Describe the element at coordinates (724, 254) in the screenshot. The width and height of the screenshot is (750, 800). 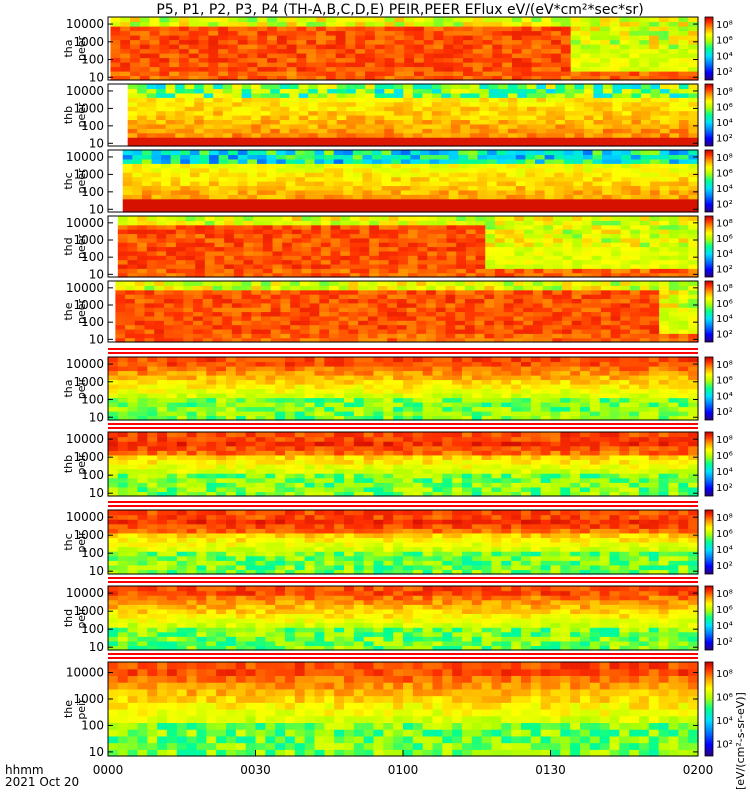
I see `colorbar-tick-label: 10⁴` at that location.